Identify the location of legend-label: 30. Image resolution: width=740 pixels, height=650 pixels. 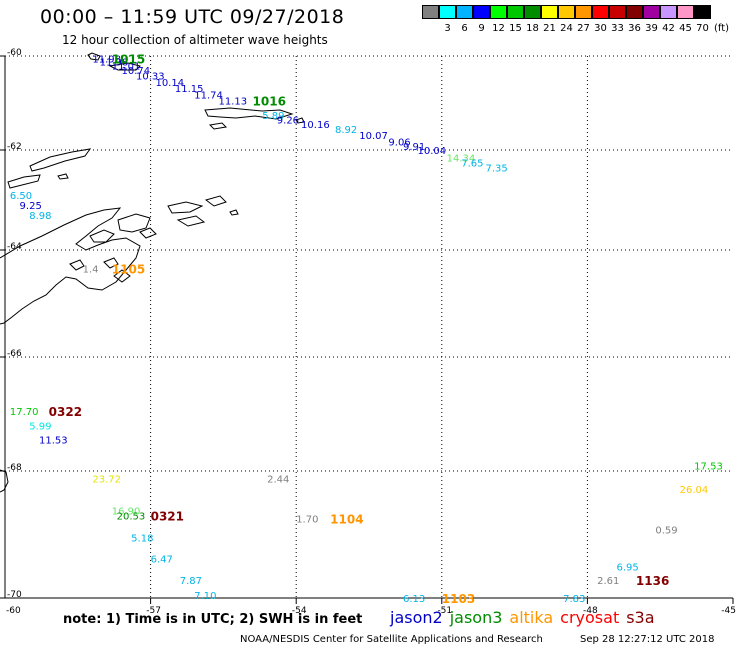
(600, 28).